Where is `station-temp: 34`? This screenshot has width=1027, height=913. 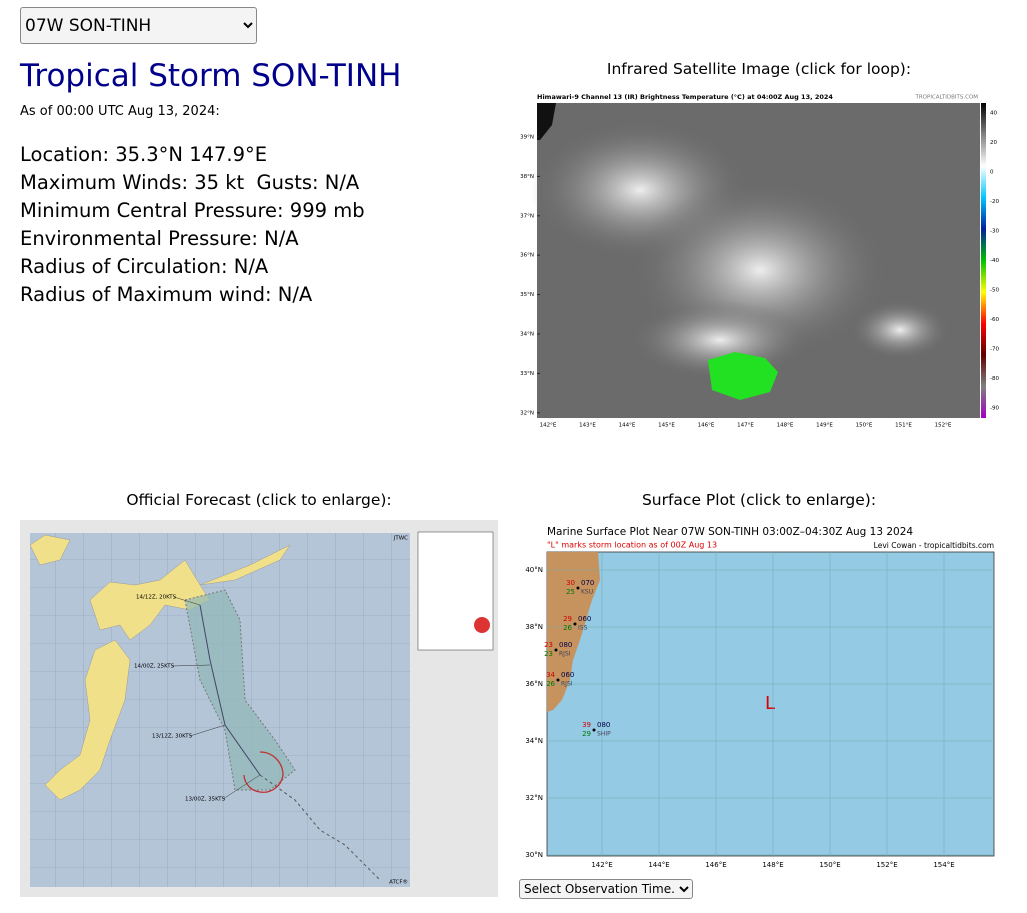
station-temp: 34 is located at coordinates (550, 675).